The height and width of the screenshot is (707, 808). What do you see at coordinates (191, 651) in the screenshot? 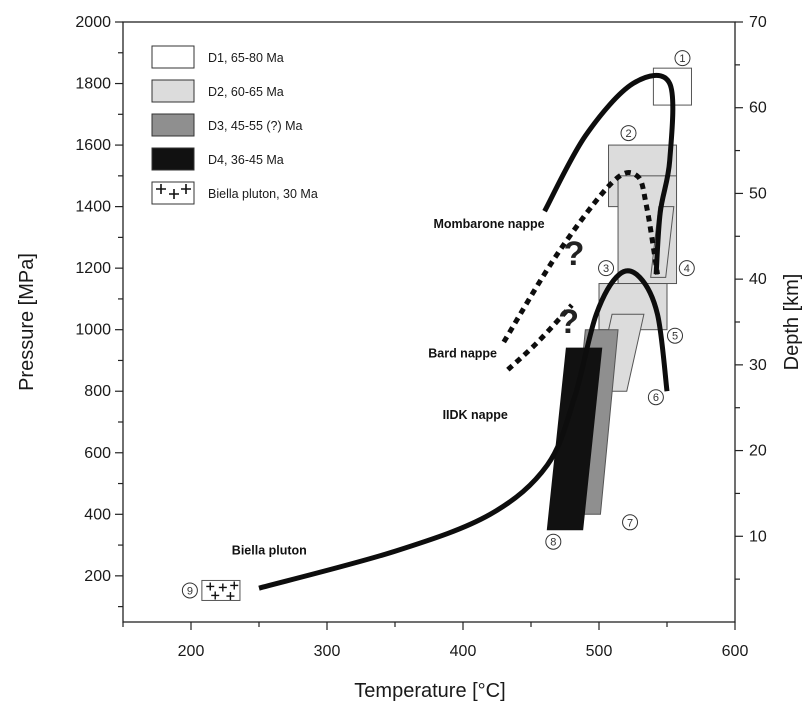
I see `x-tick-label: 200` at bounding box center [191, 651].